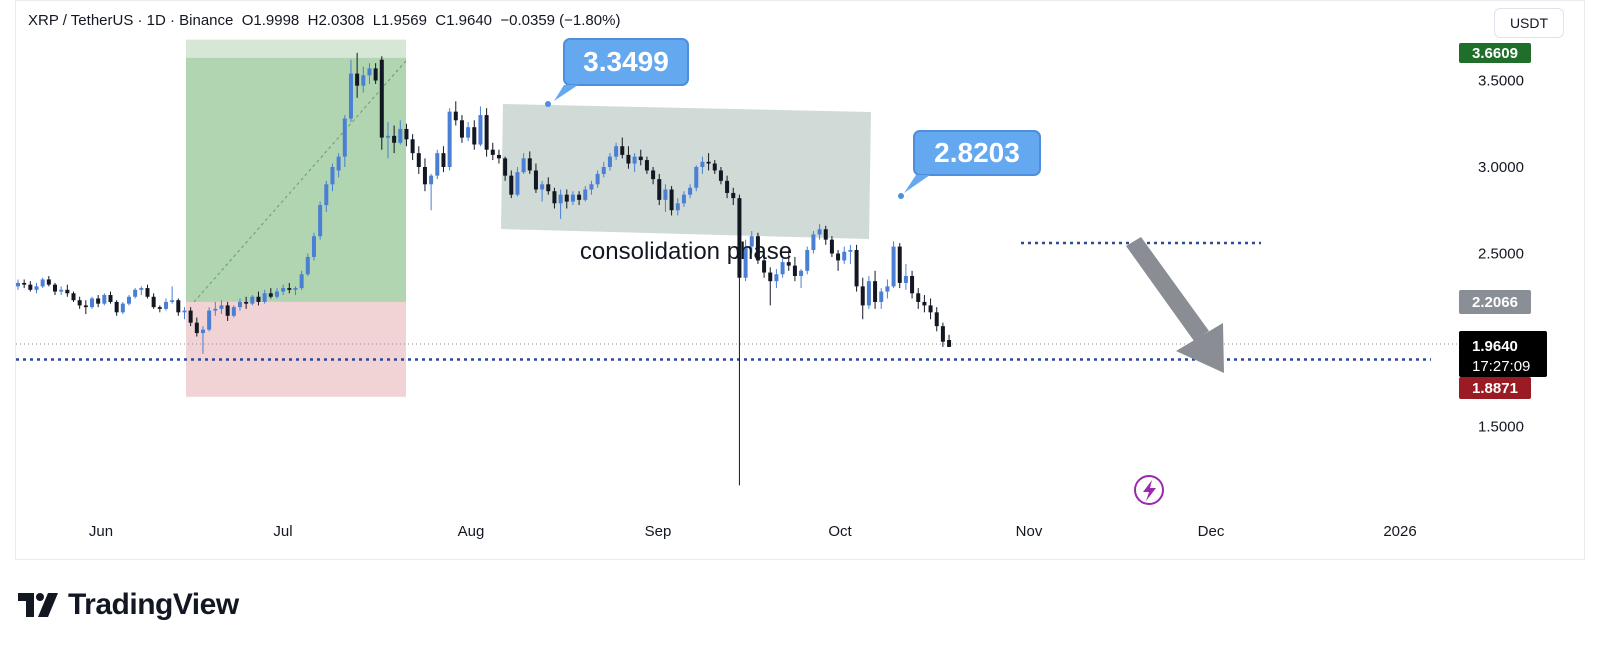 This screenshot has width=1600, height=649. Describe the element at coordinates (1501, 427) in the screenshot. I see `y-tick-label: 1.5000` at that location.